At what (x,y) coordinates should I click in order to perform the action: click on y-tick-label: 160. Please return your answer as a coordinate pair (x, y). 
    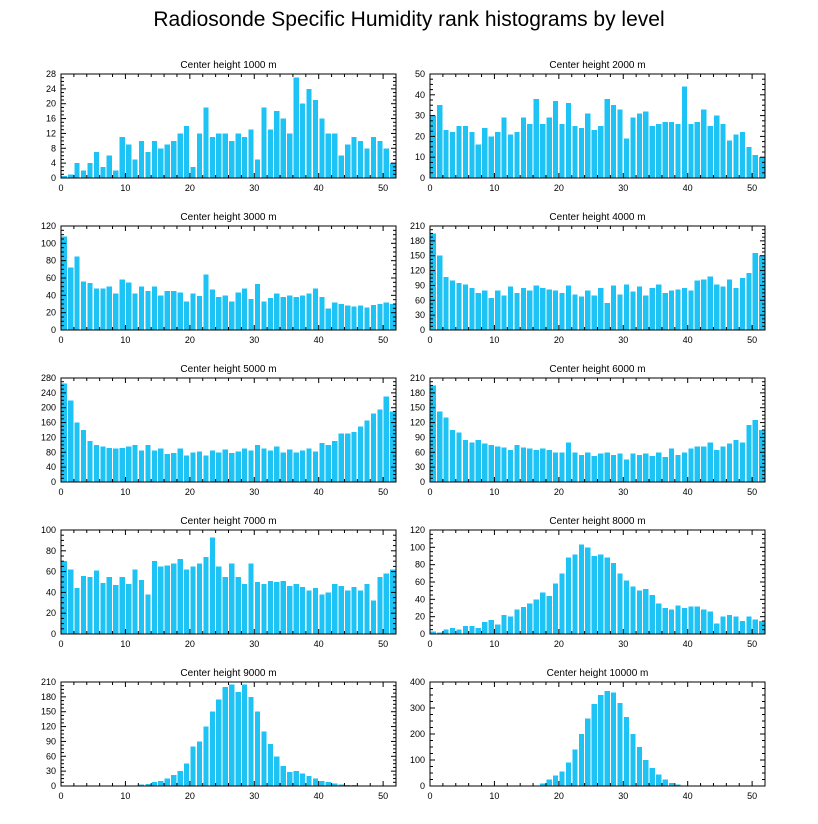
    Looking at the image, I should click on (48, 423).